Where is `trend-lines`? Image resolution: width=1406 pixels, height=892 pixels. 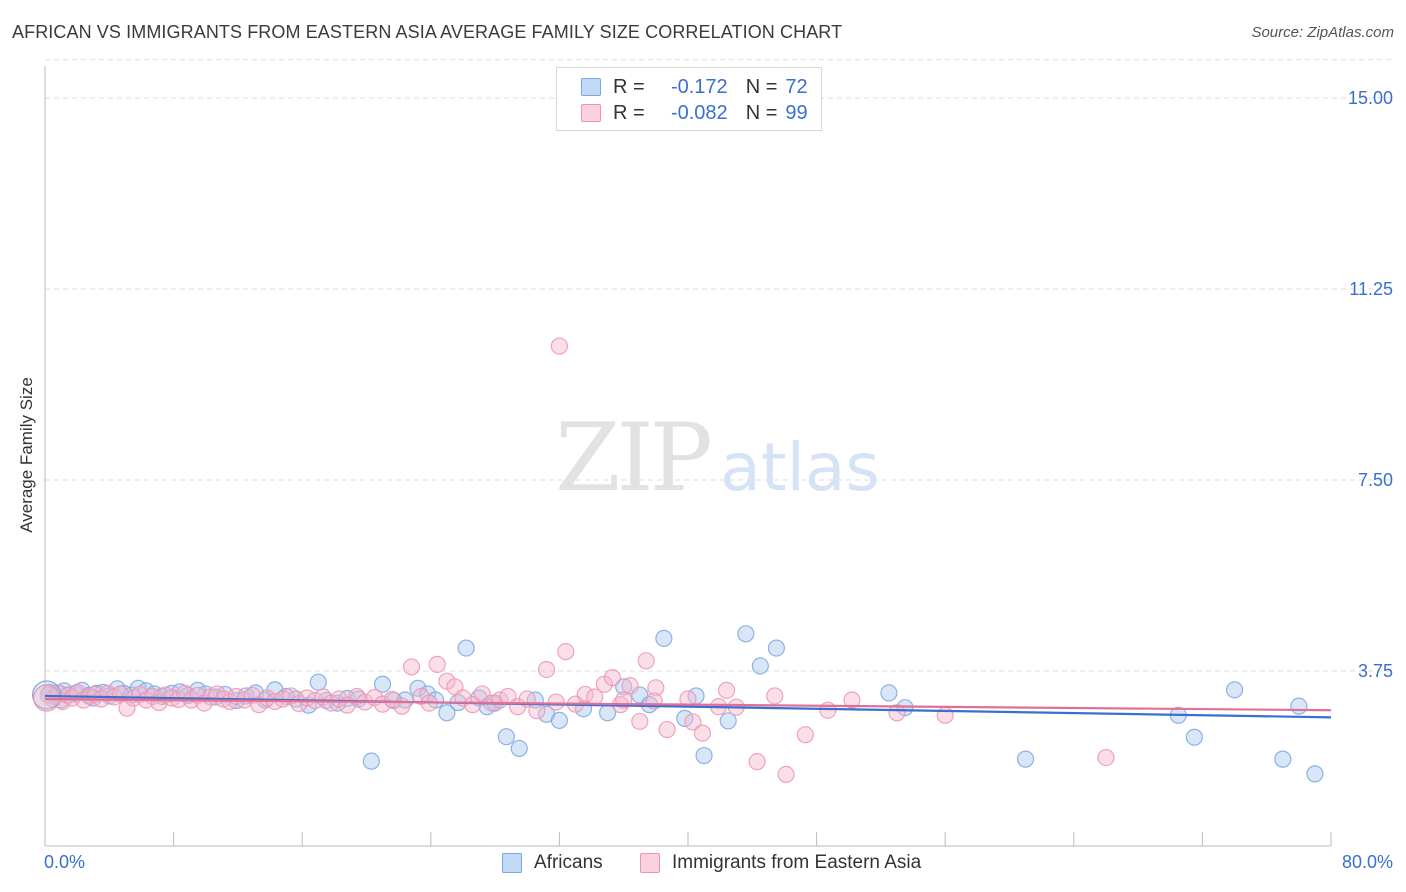
trend-lines is located at coordinates (688, 706).